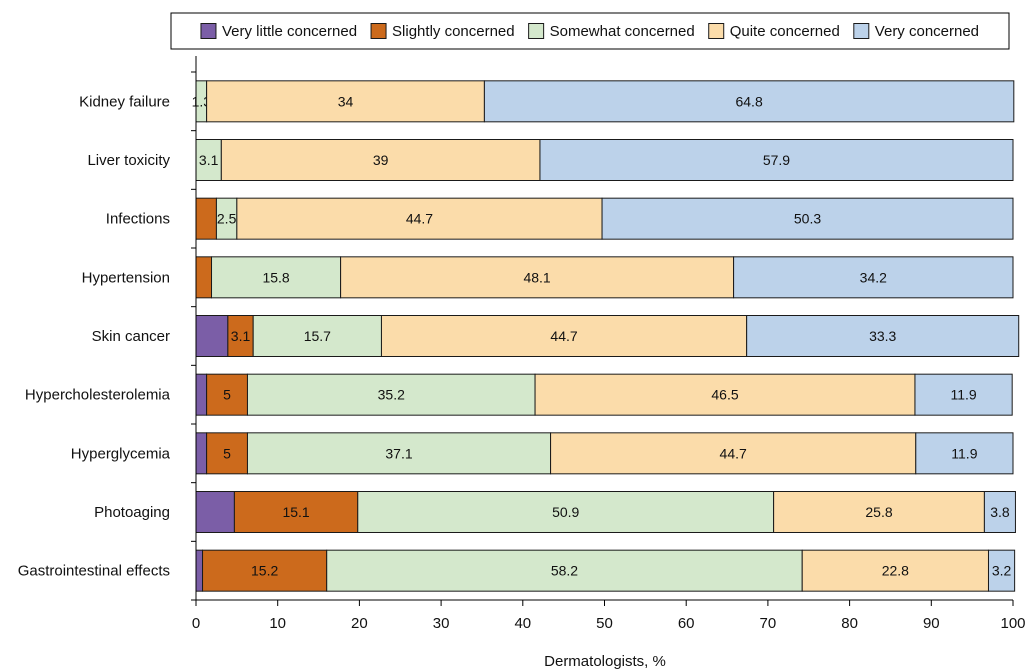 The height and width of the screenshot is (670, 1034). Describe the element at coordinates (199, 570) in the screenshot. I see `bar-gastrointestinal-effects-very-little-concerned` at that location.